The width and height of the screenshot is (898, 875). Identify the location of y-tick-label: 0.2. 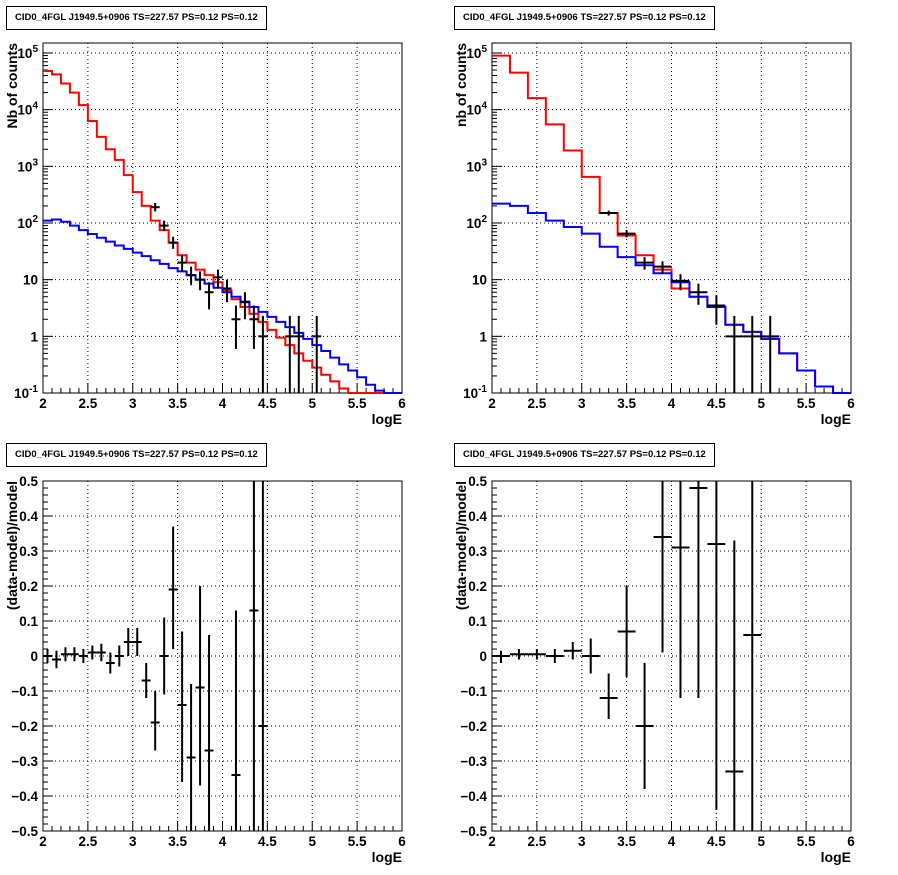
(28, 586).